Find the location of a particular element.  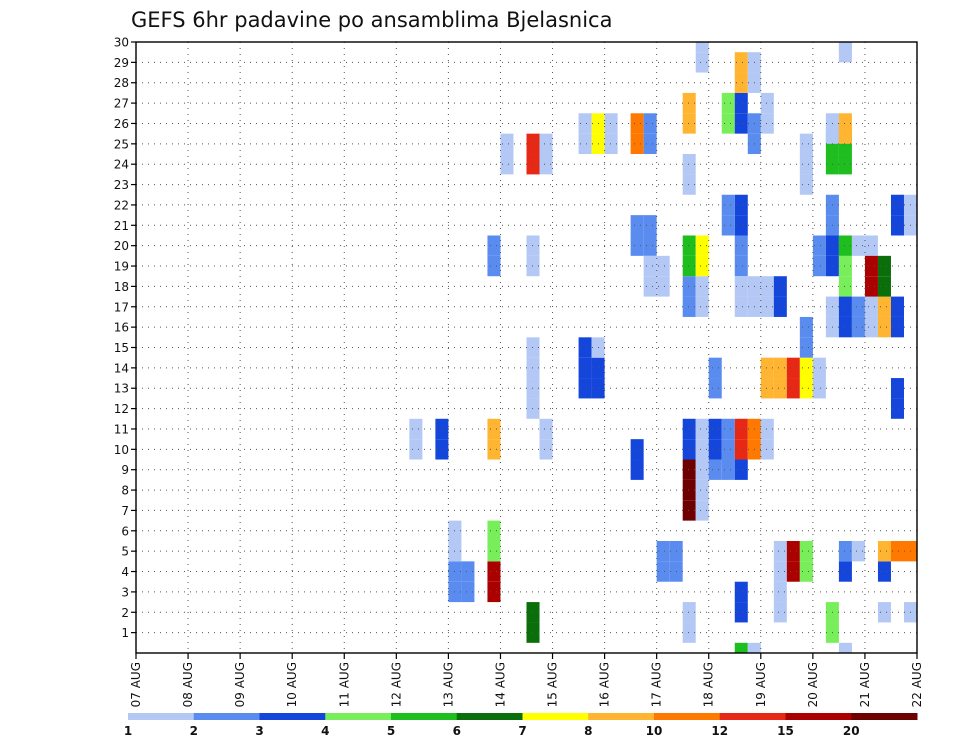

colorbar: 1 2 3 4 5 6 7 8 10 12 15 20 is located at coordinates (521, 725).